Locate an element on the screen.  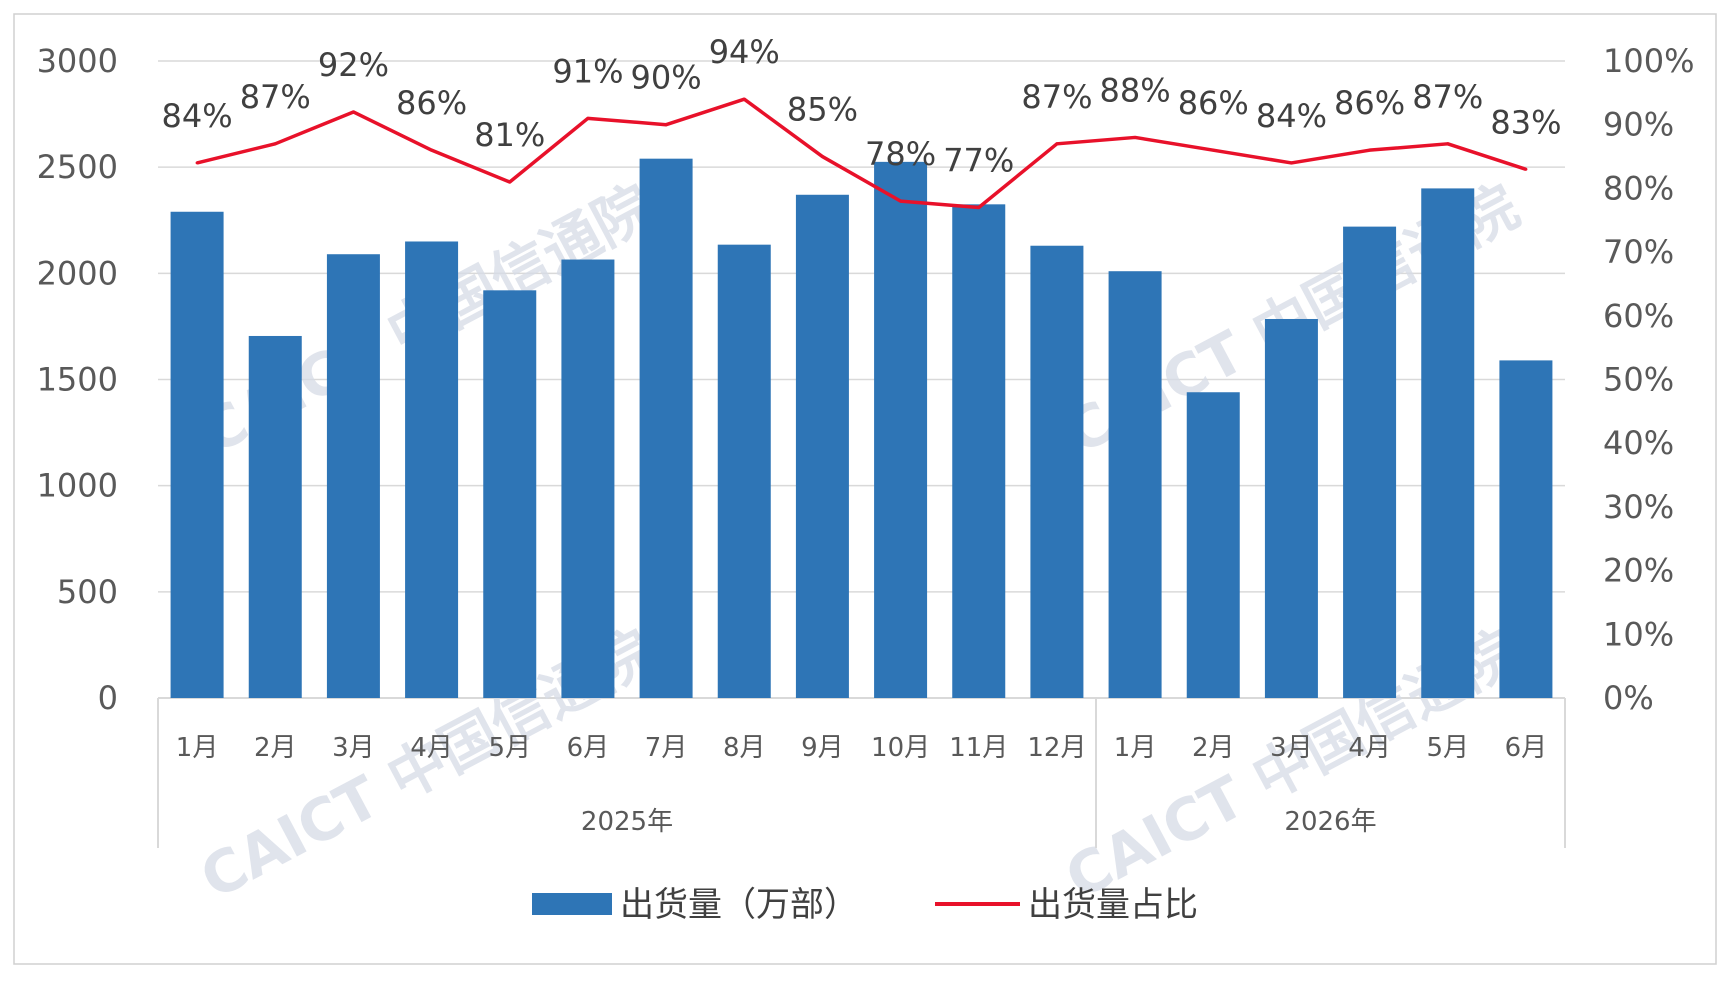
y-right-tick-label: 20% is located at coordinates (1638, 571).